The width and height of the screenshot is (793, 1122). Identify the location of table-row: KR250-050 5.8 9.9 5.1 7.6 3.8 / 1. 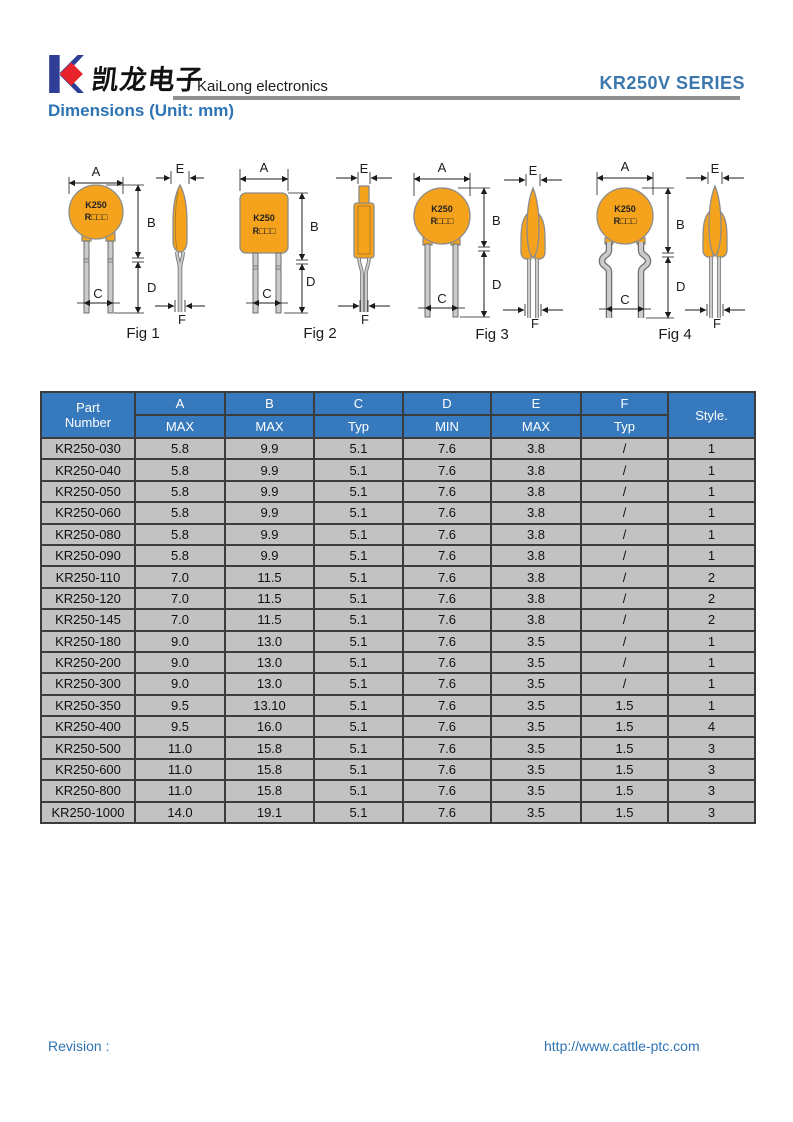
(398, 491).